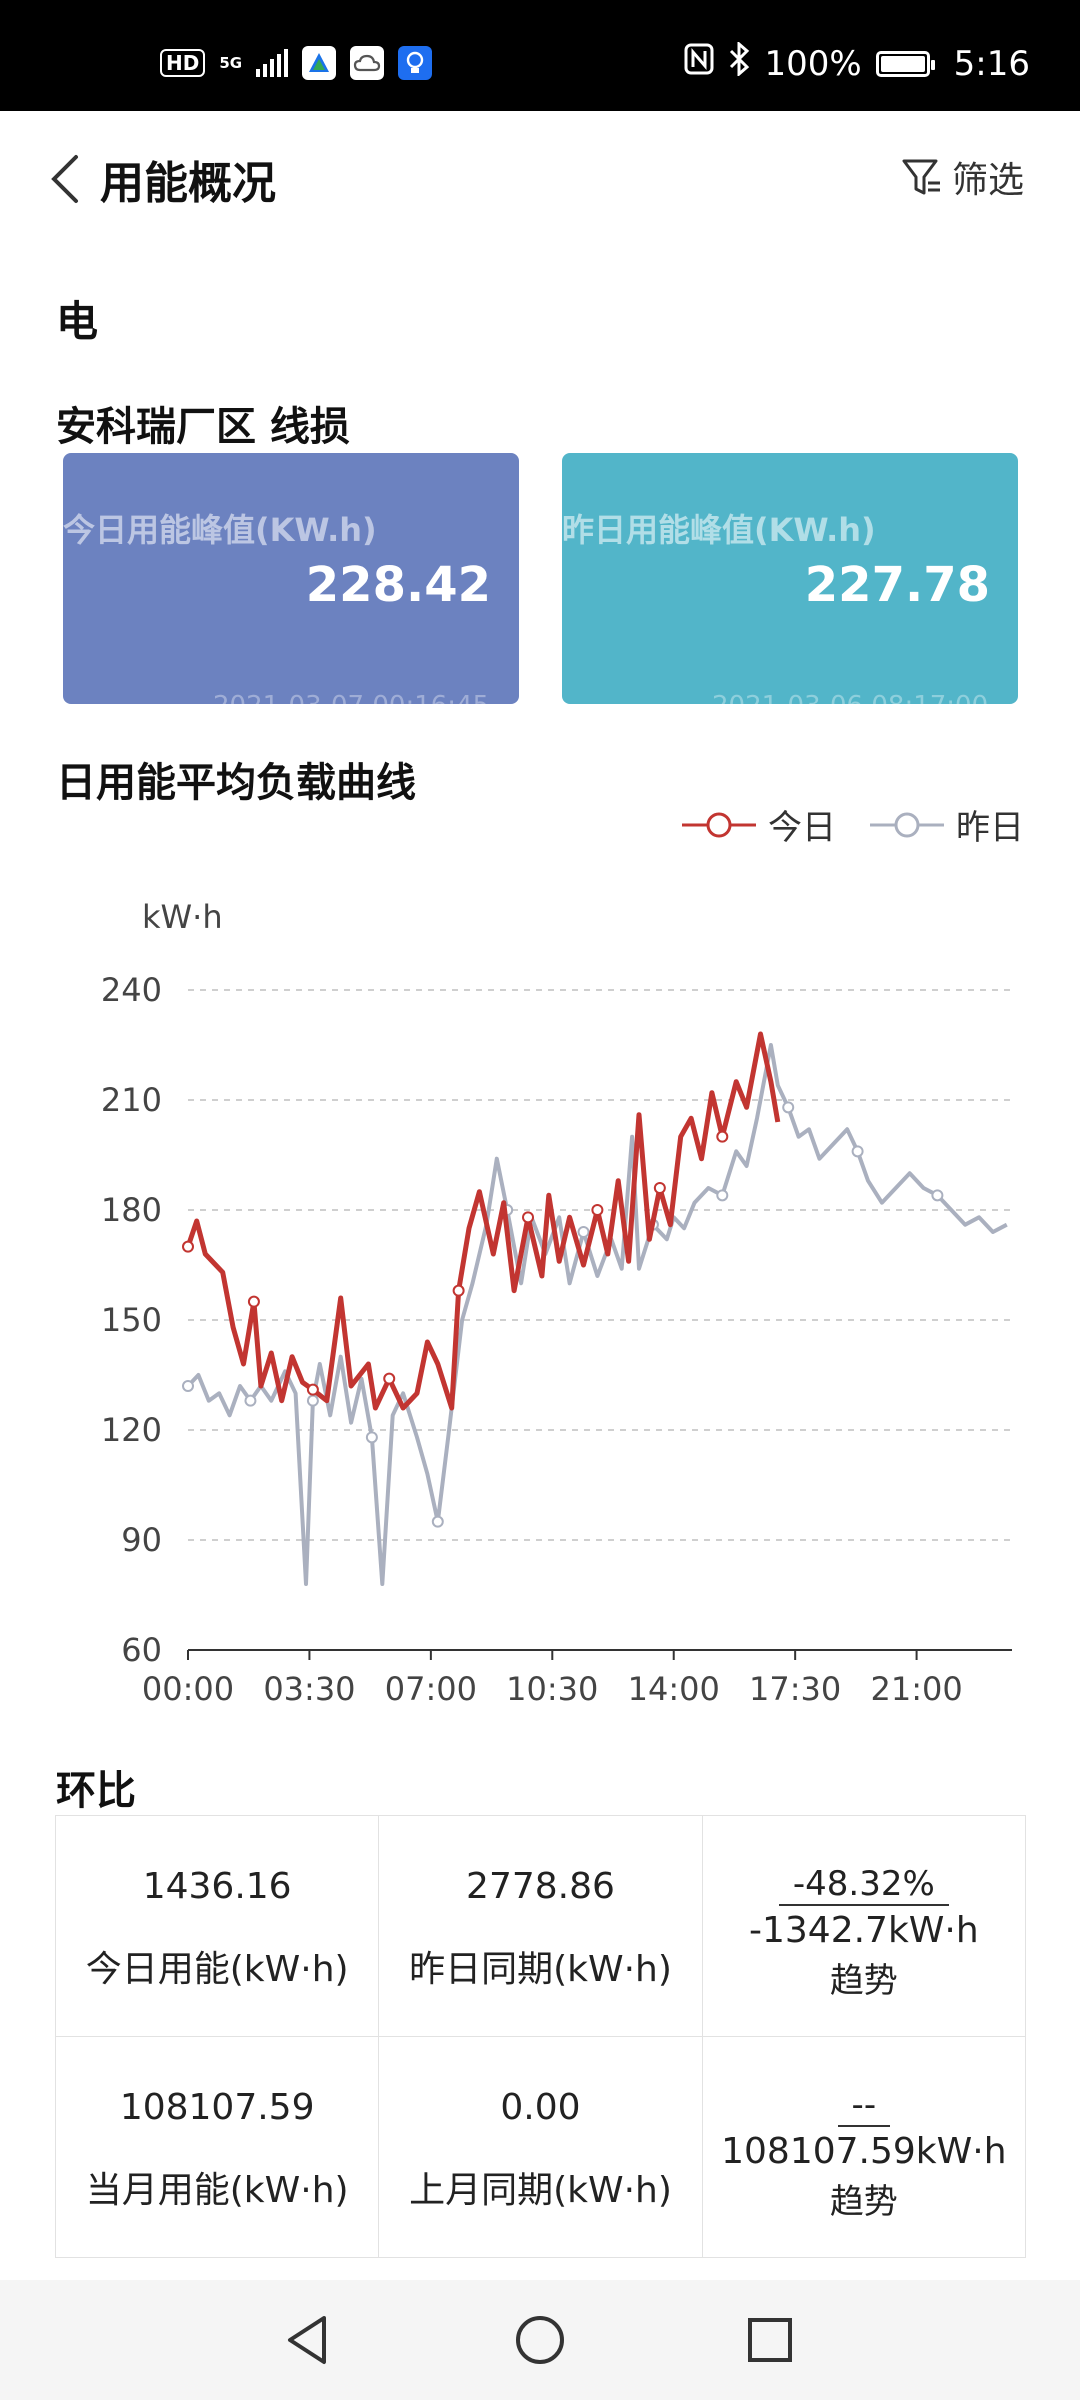  Describe the element at coordinates (141, 1650) in the screenshot. I see `y-tick-label: 60` at that location.